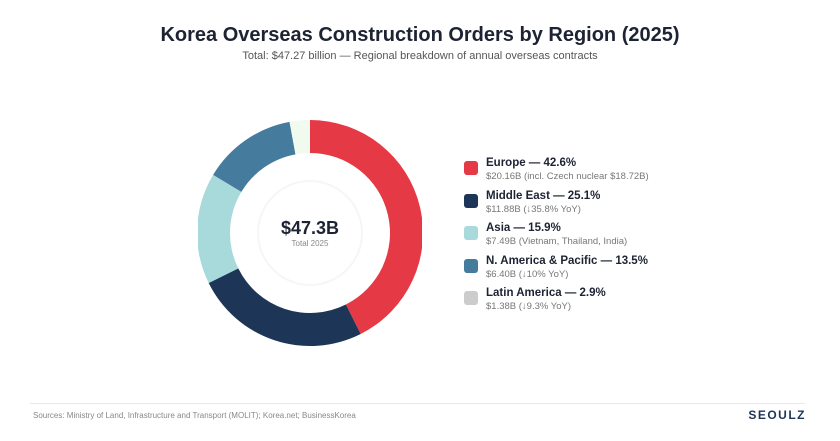  What do you see at coordinates (543, 195) in the screenshot?
I see `legend-label: Middle East — 25.1%` at bounding box center [543, 195].